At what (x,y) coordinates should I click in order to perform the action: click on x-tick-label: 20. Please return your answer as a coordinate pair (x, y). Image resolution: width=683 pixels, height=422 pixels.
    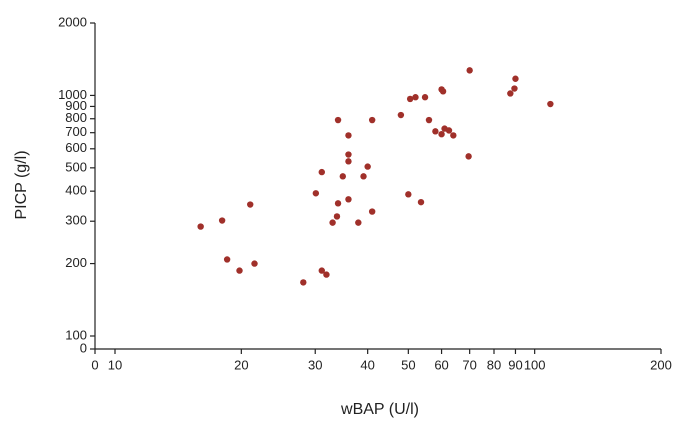
    Looking at the image, I should click on (241, 364).